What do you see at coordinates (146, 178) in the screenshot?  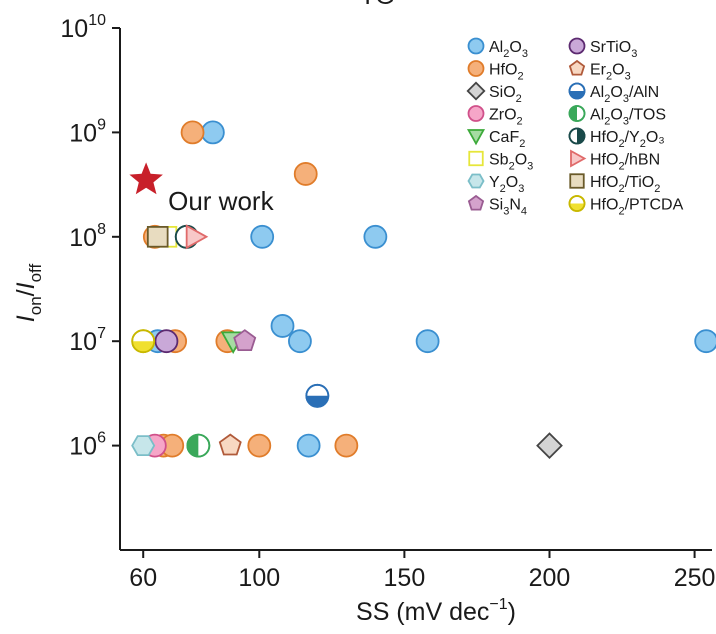 I see `our-work-star` at bounding box center [146, 178].